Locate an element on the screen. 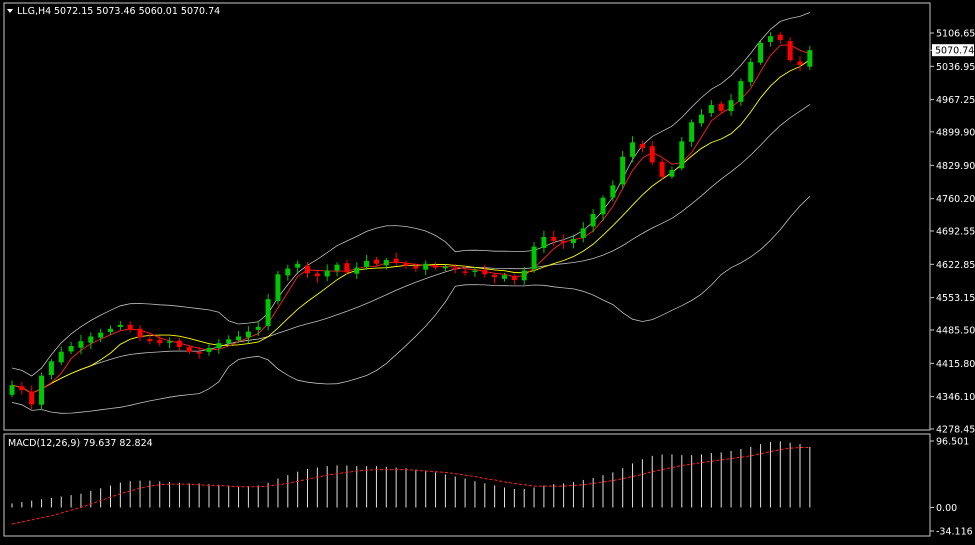 The width and height of the screenshot is (975, 545). macd-signal-line is located at coordinates (410, 486).